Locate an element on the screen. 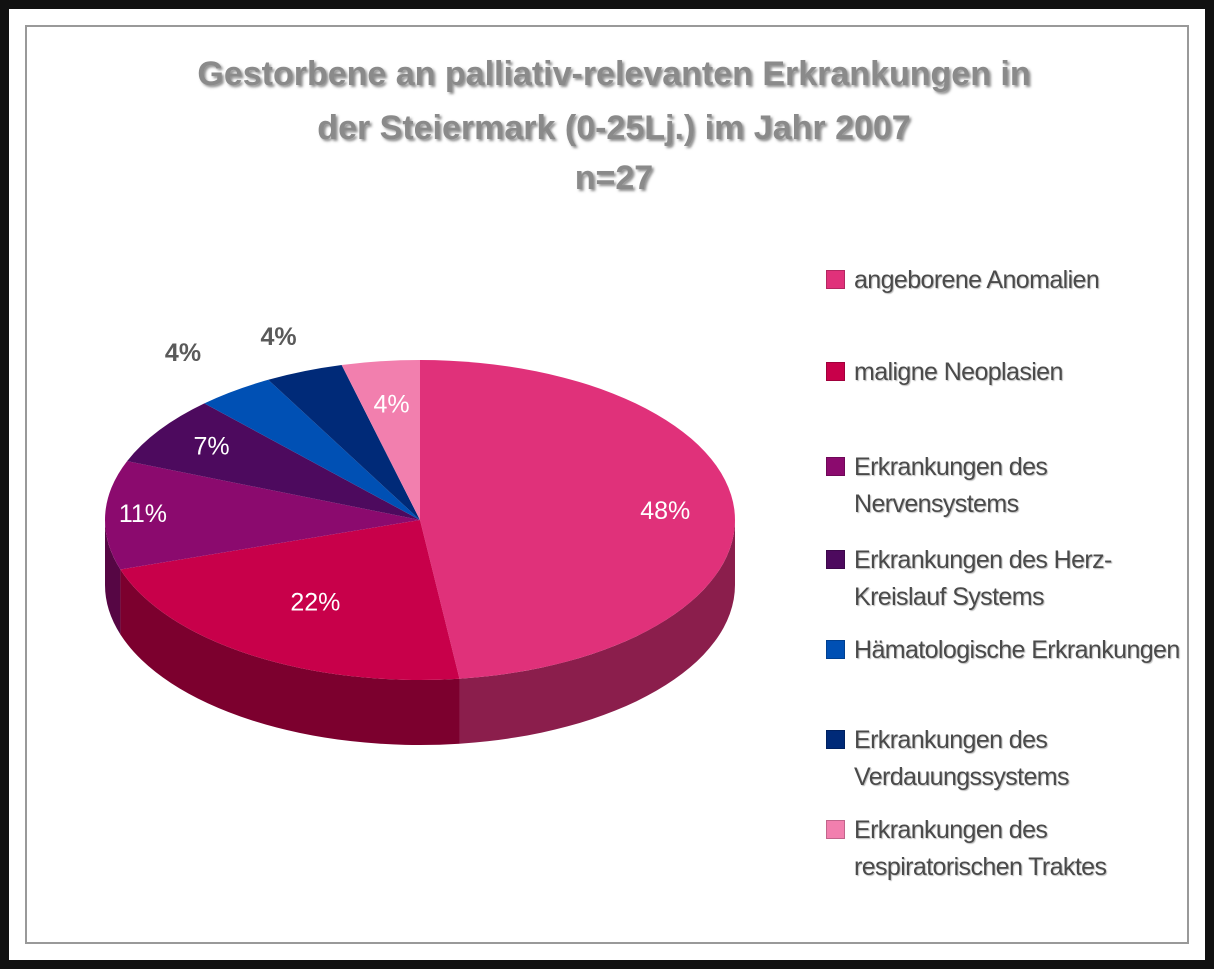 The width and height of the screenshot is (1214, 969). legend-item: angeborene Anomalien is located at coordinates (1005, 280).